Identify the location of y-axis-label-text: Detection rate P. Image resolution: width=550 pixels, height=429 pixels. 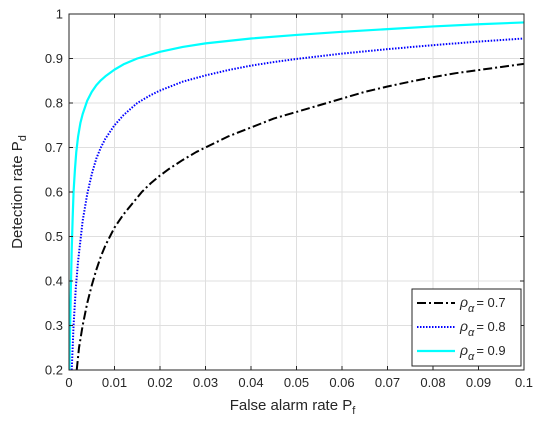
(17, 195).